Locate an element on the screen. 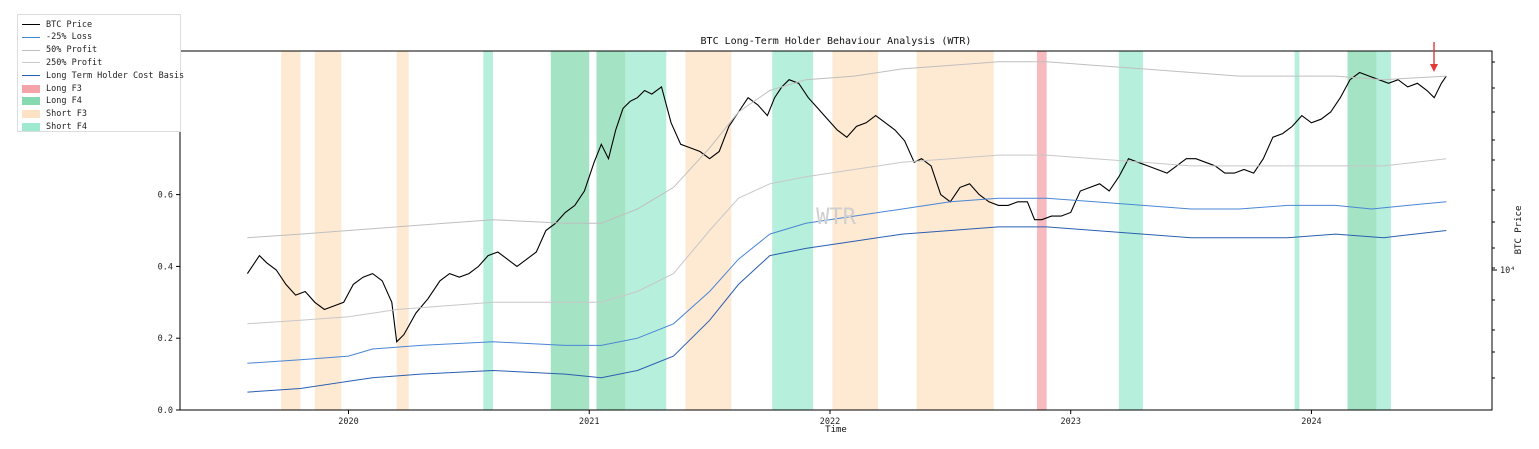 This screenshot has height=449, width=1539. legend-item-btc-price: BTC Price is located at coordinates (57, 24).